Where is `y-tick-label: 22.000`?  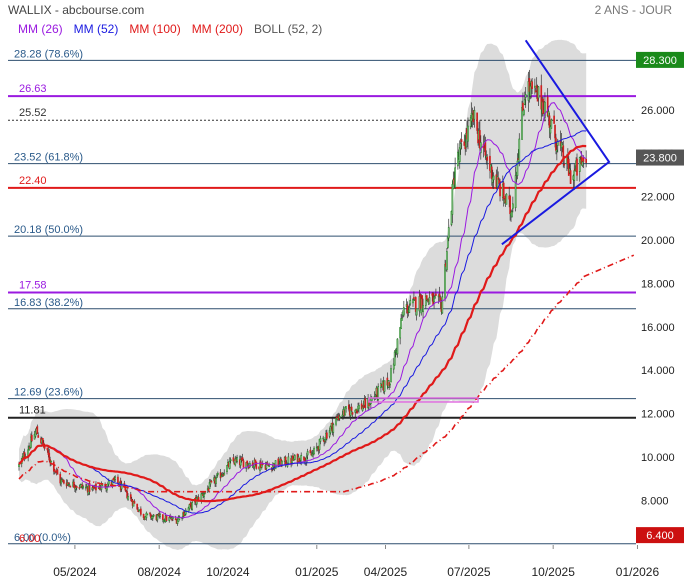 y-tick-label: 22.000 is located at coordinates (658, 198).